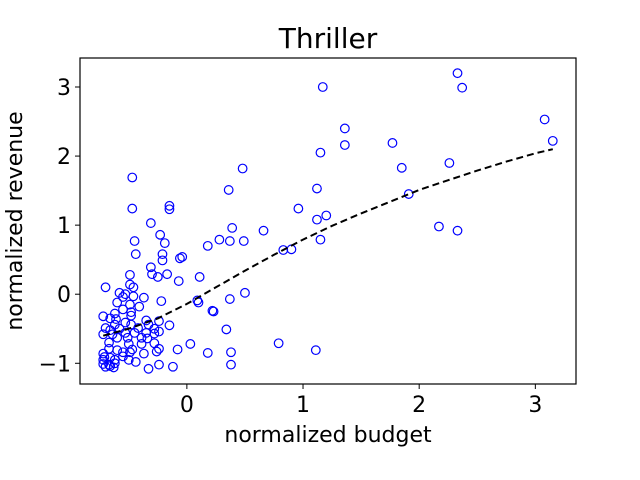 The width and height of the screenshot is (640, 480). Describe the element at coordinates (55, 364) in the screenshot. I see `y-tick-label: −1` at that location.